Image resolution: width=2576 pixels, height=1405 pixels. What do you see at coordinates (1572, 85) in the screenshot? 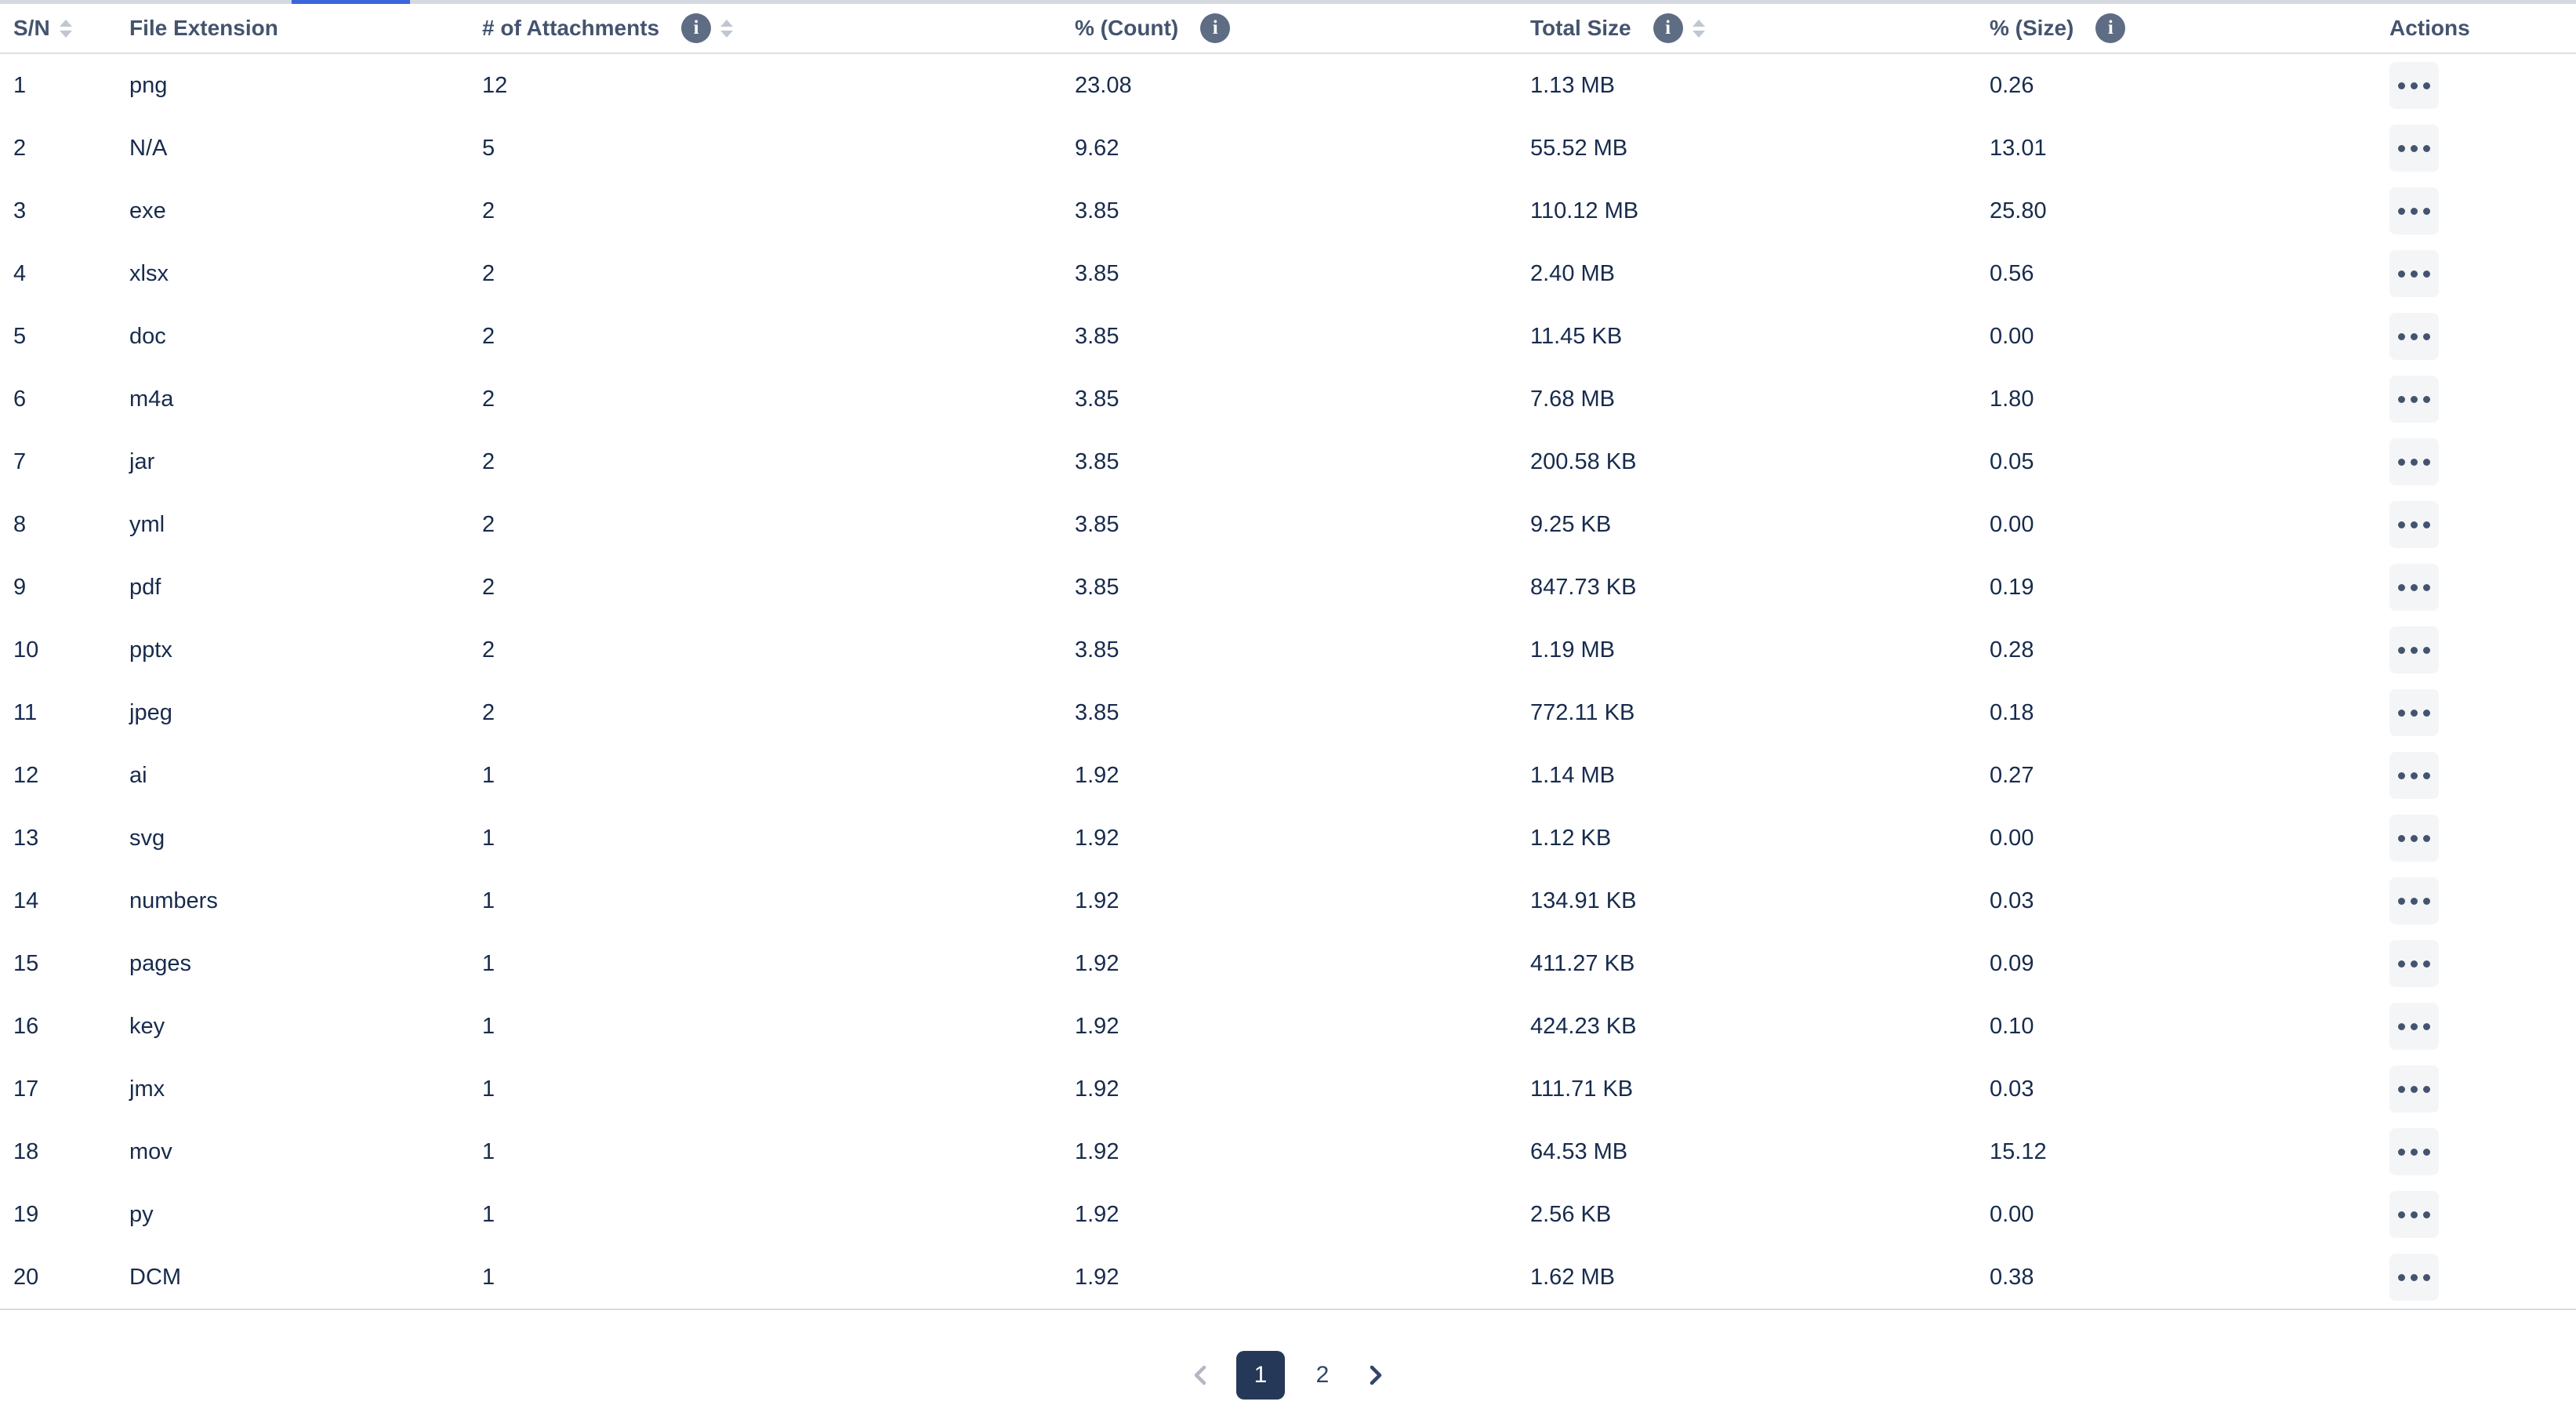
I see `cell-total-size: 1.13 MB` at bounding box center [1572, 85].